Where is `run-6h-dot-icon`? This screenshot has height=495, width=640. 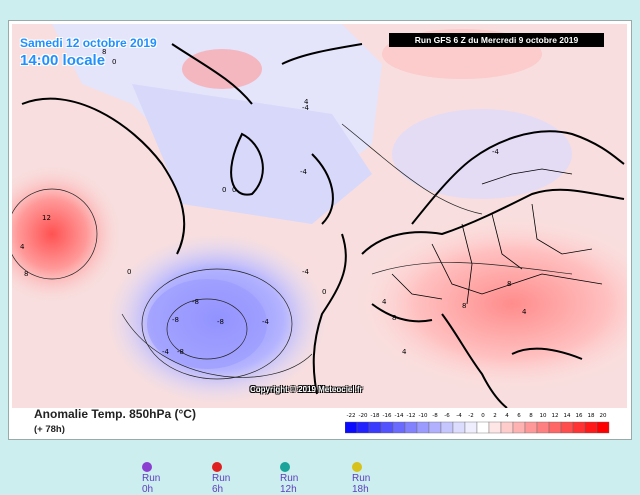 run-6h-dot-icon is located at coordinates (217, 467).